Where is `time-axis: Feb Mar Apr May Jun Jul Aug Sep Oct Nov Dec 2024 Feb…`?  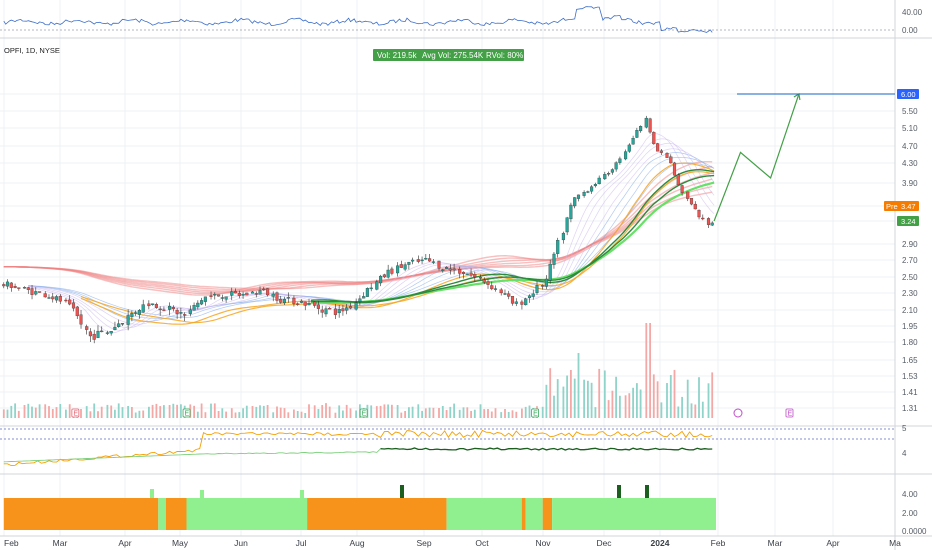 time-axis: Feb Mar Apr May Jun Jul Aug Sep Oct Nov Dec 2024 Feb… is located at coordinates (466, 541).